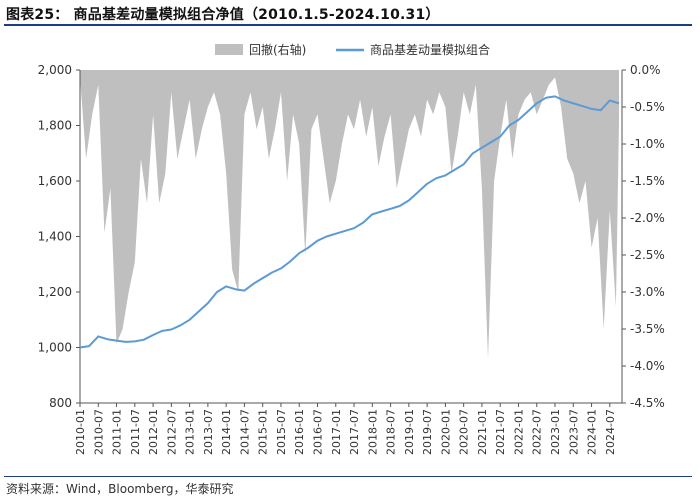 The image size is (700, 500). I want to click on figure-title: 图表25： 商品基差动量模拟组合净值（2010.1.5-2024.10.31）, so click(223, 15).